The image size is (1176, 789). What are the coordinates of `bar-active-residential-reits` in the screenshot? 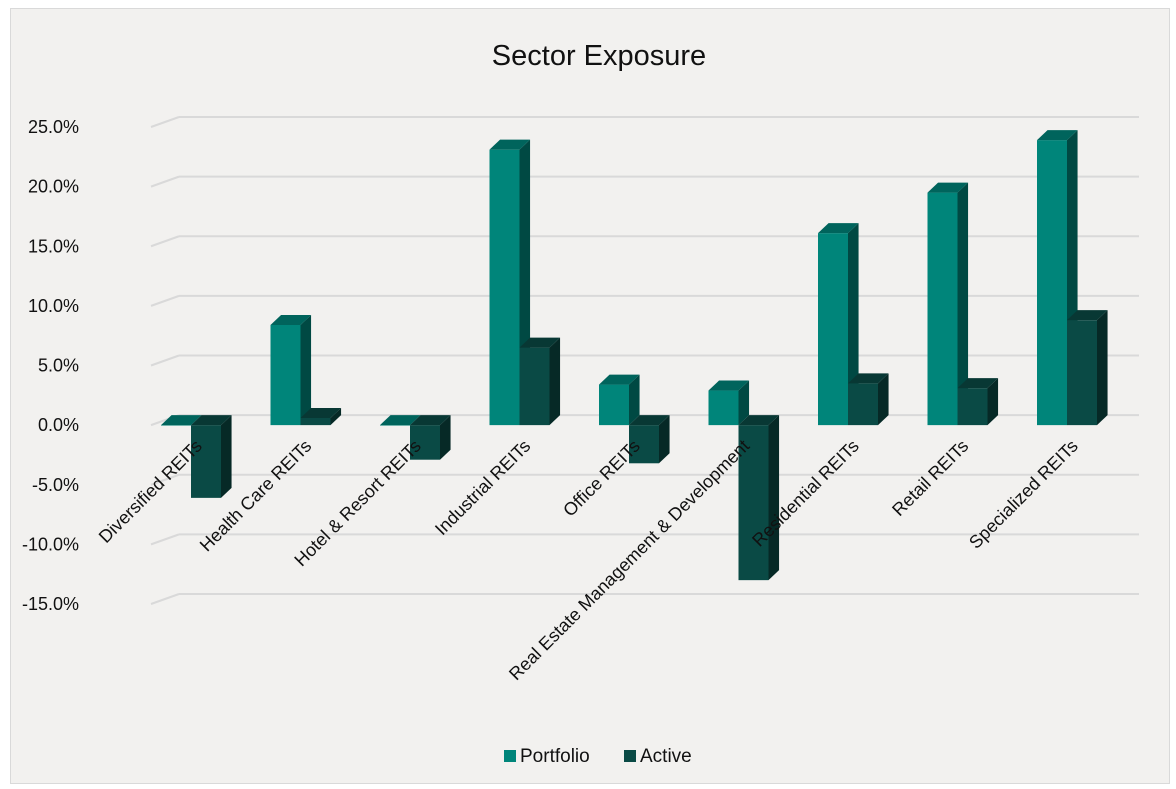 It's located at (868, 399).